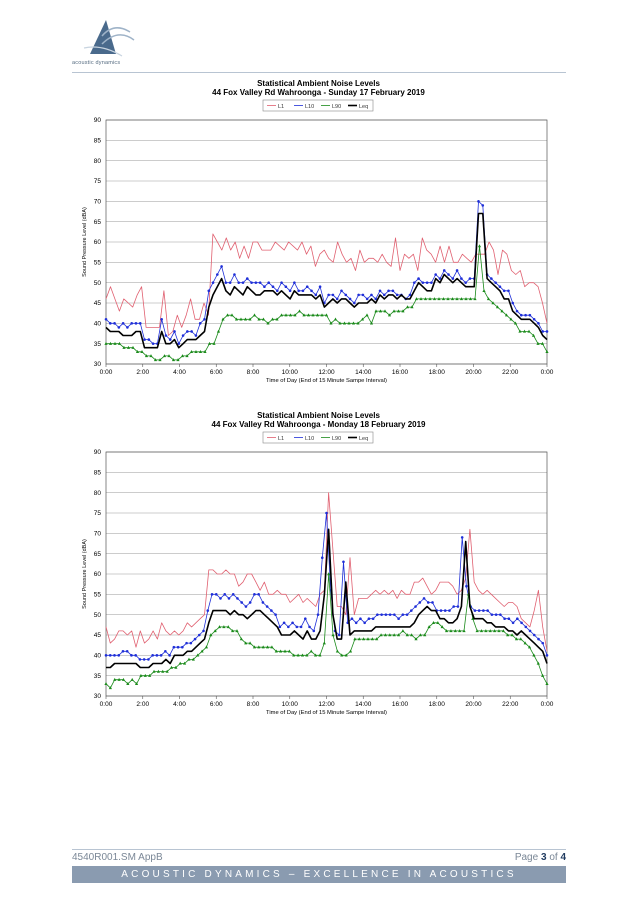 This screenshot has height=902, width=637. What do you see at coordinates (400, 372) in the screenshot?
I see `x-tick-label: 16:00` at bounding box center [400, 372].